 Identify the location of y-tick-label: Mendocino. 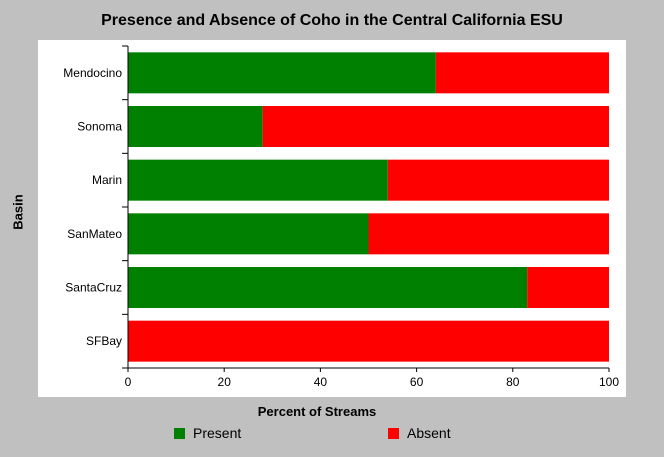
(92, 73).